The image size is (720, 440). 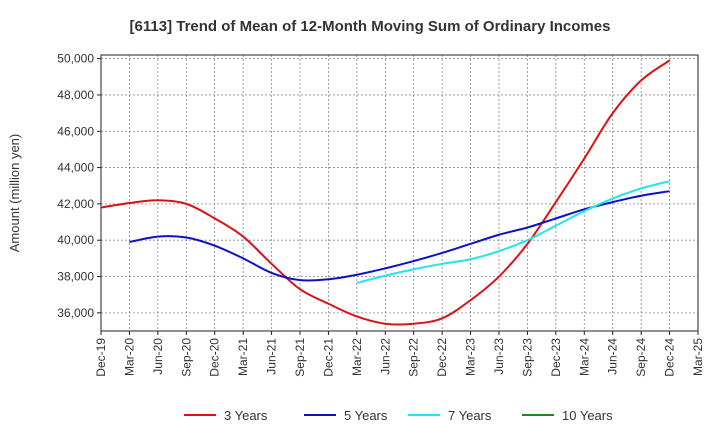 I want to click on y-tick-label: 46,000, so click(x=75, y=131).